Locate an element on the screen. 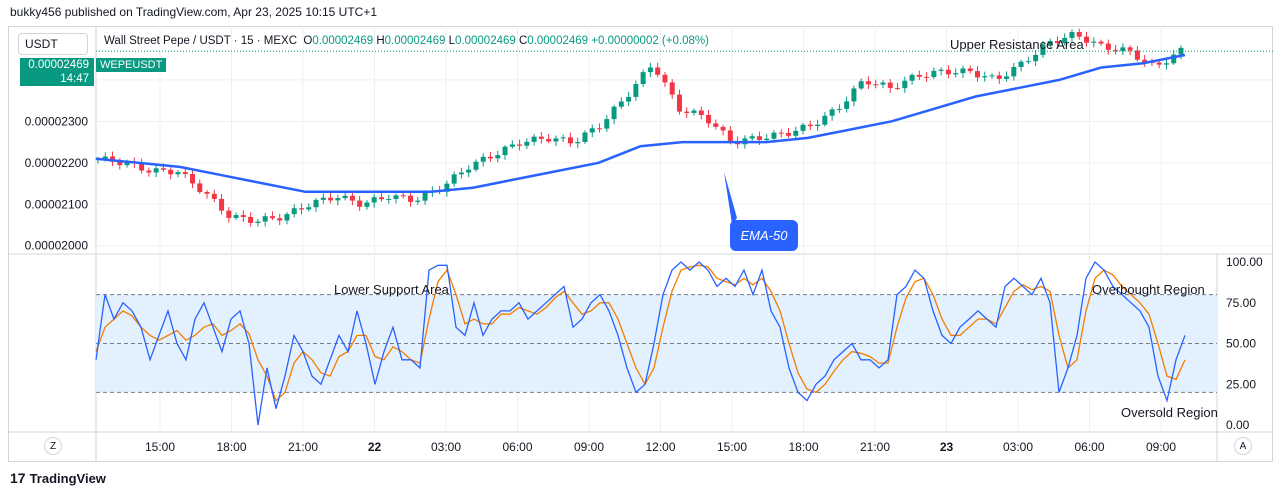 Image resolution: width=1281 pixels, height=496 pixels. ema-callout-box is located at coordinates (764, 235).